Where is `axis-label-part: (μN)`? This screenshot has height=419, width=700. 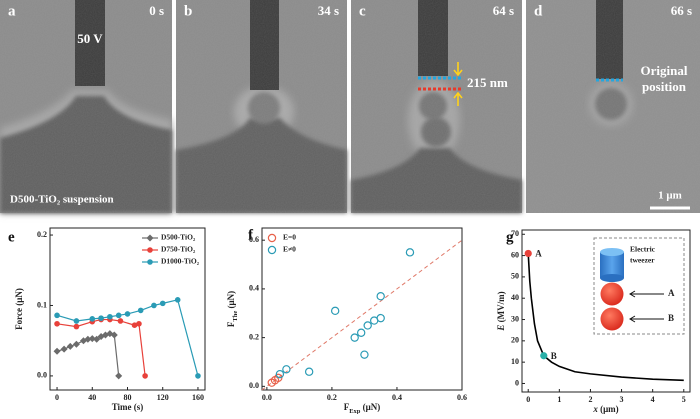
axis-label-part: (μN) is located at coordinates (231, 301).